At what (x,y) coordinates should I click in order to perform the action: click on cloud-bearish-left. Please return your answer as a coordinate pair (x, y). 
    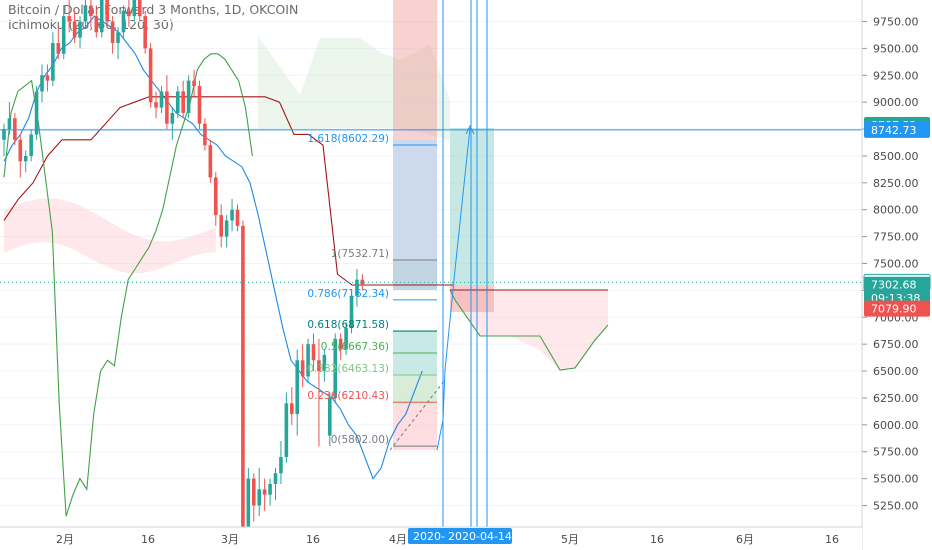
    Looking at the image, I should click on (110, 236).